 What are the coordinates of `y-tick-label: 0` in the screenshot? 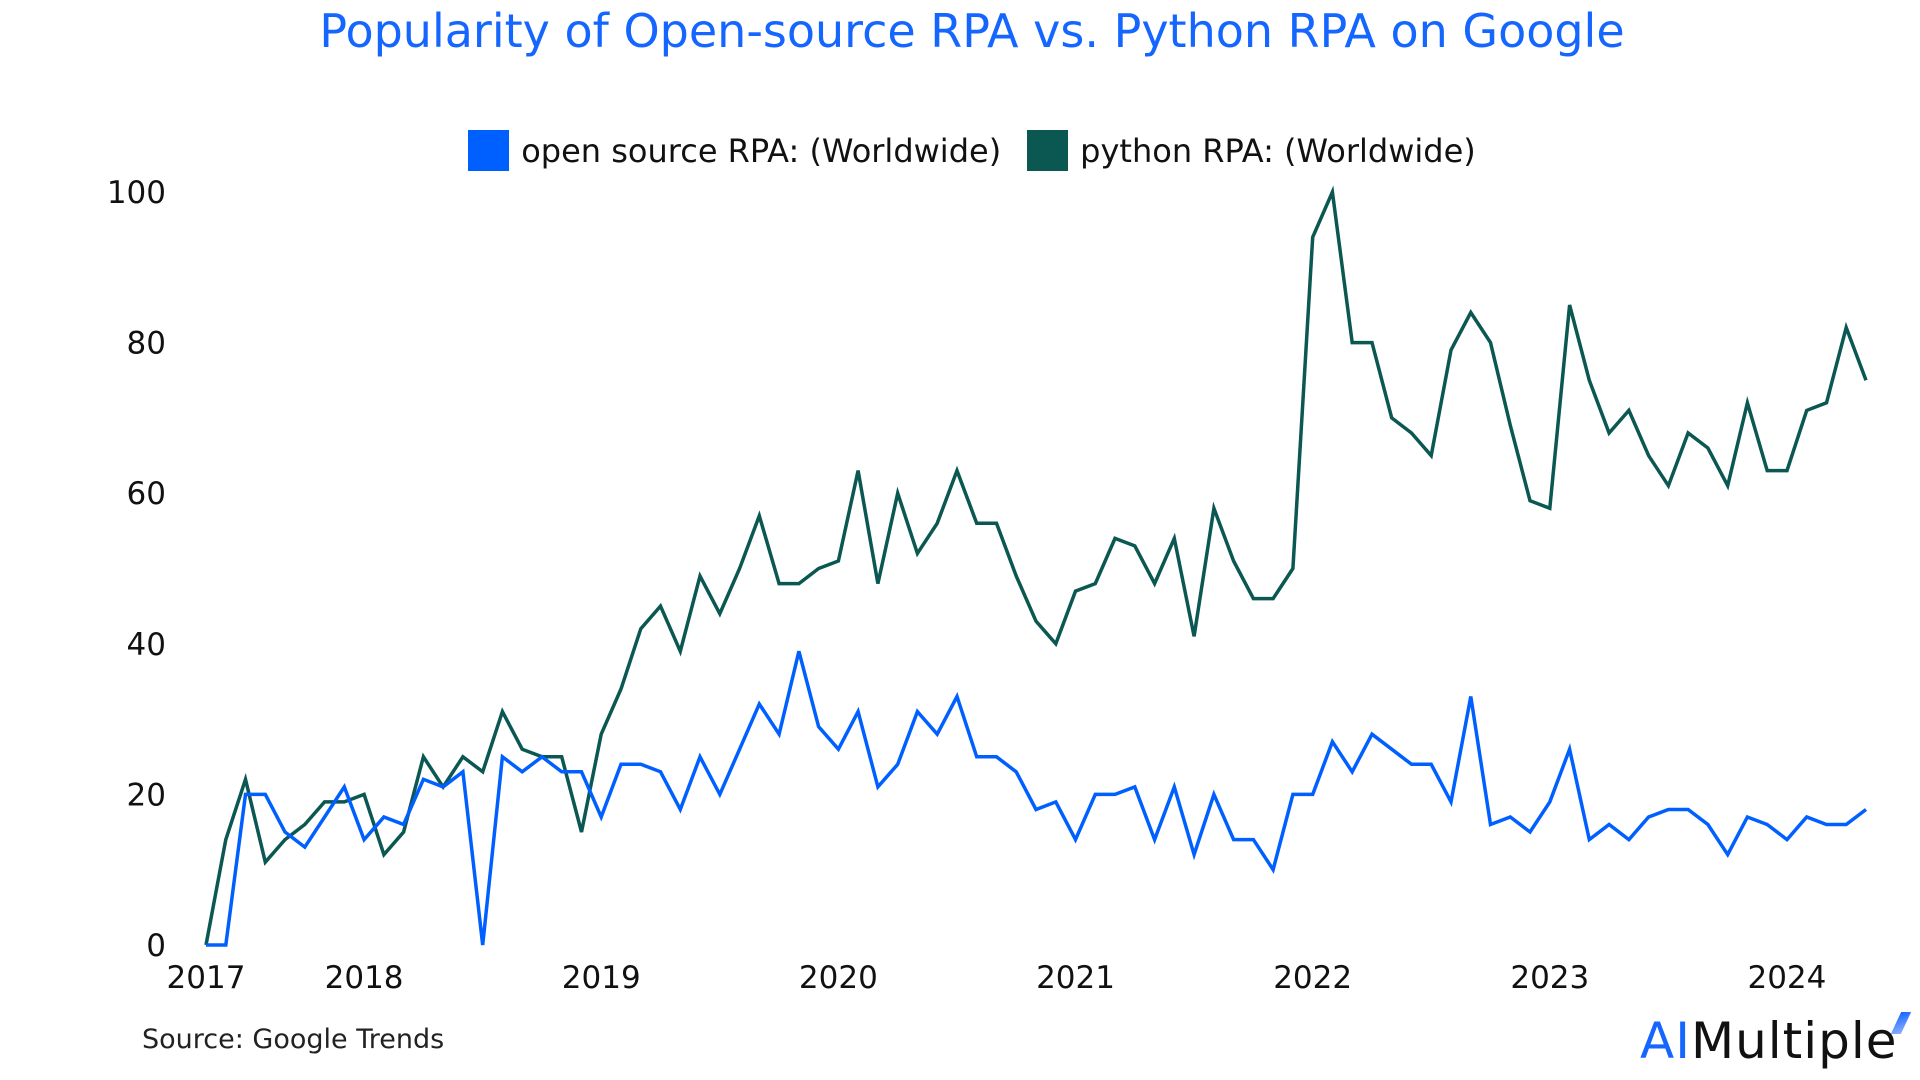 It's located at (156, 946).